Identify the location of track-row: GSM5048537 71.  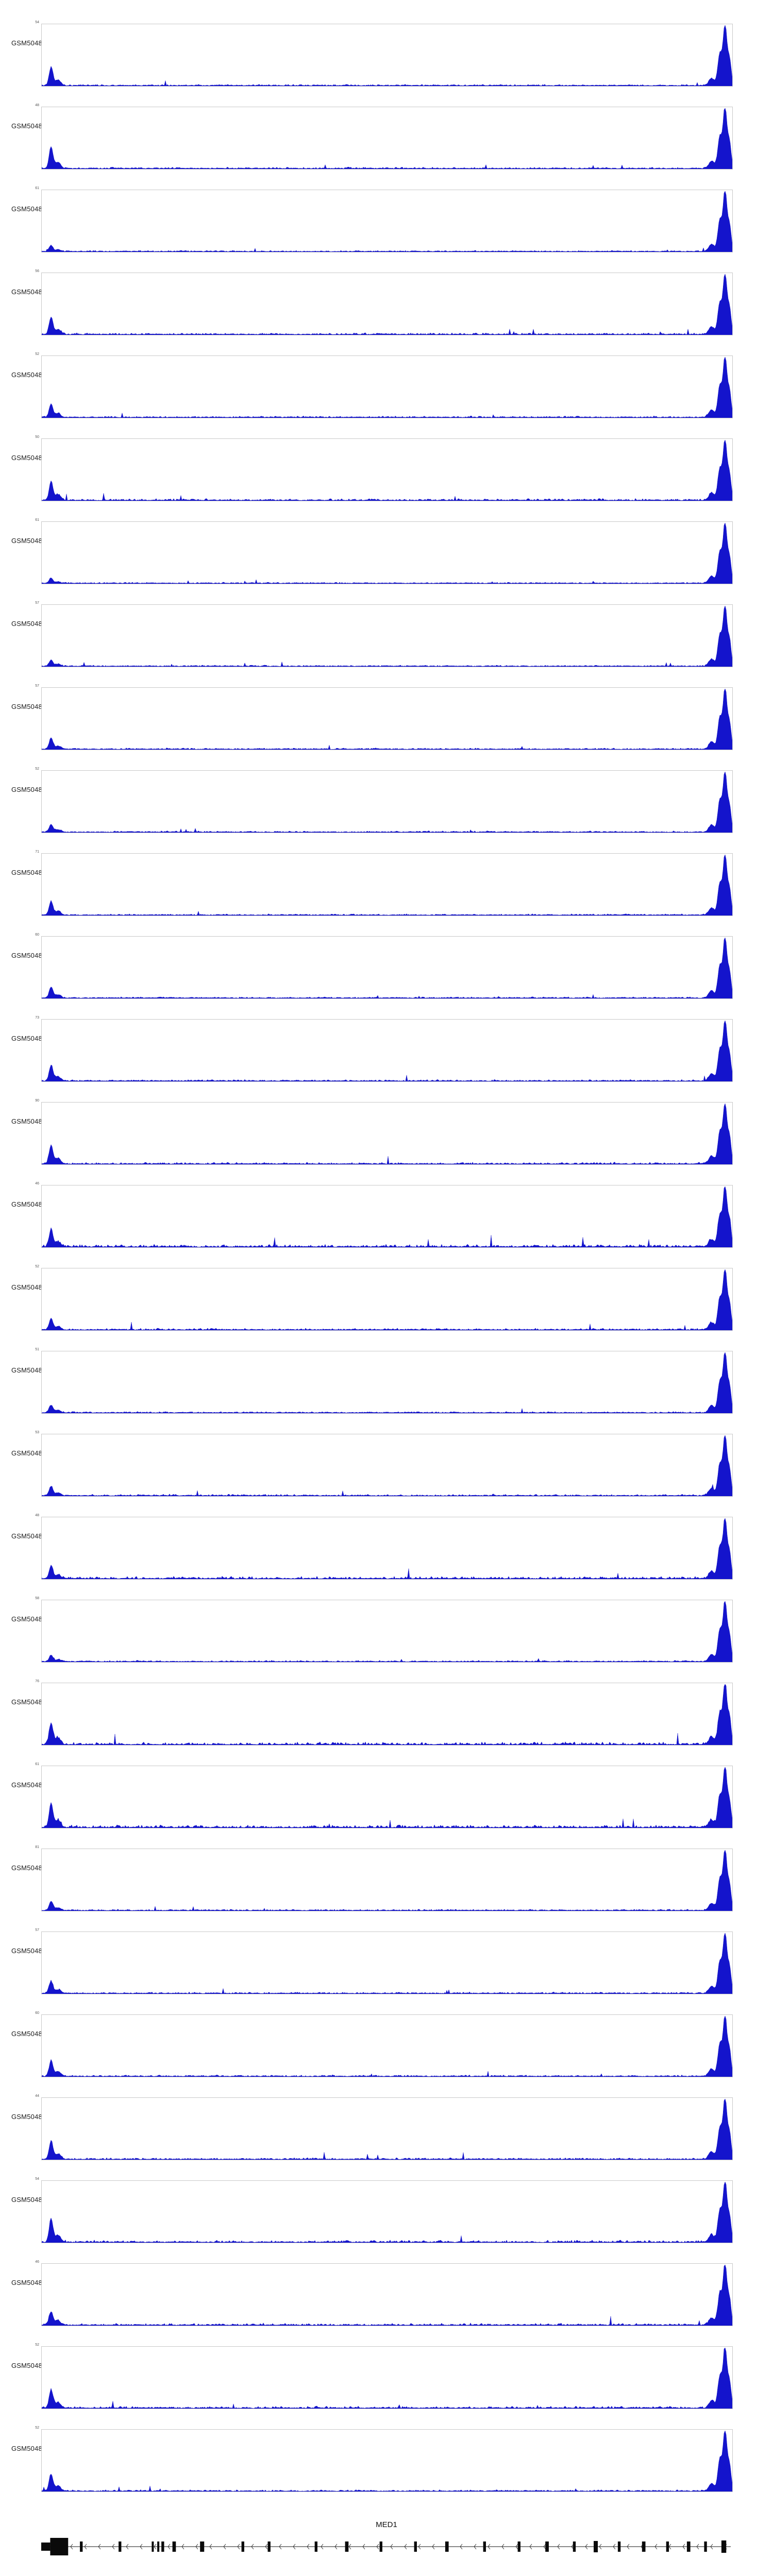
(386, 885).